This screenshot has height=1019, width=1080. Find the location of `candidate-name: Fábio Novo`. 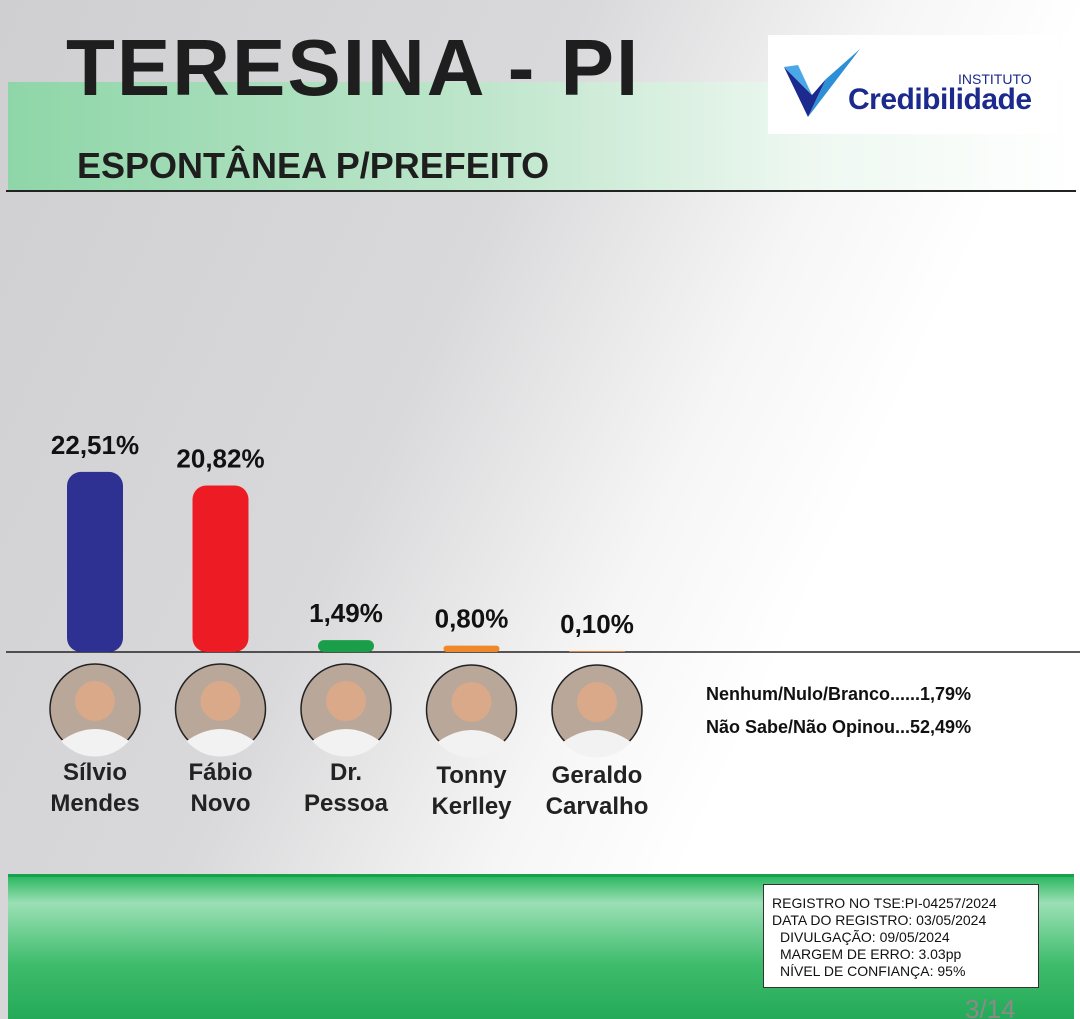

candidate-name: Fábio Novo is located at coordinates (220, 788).